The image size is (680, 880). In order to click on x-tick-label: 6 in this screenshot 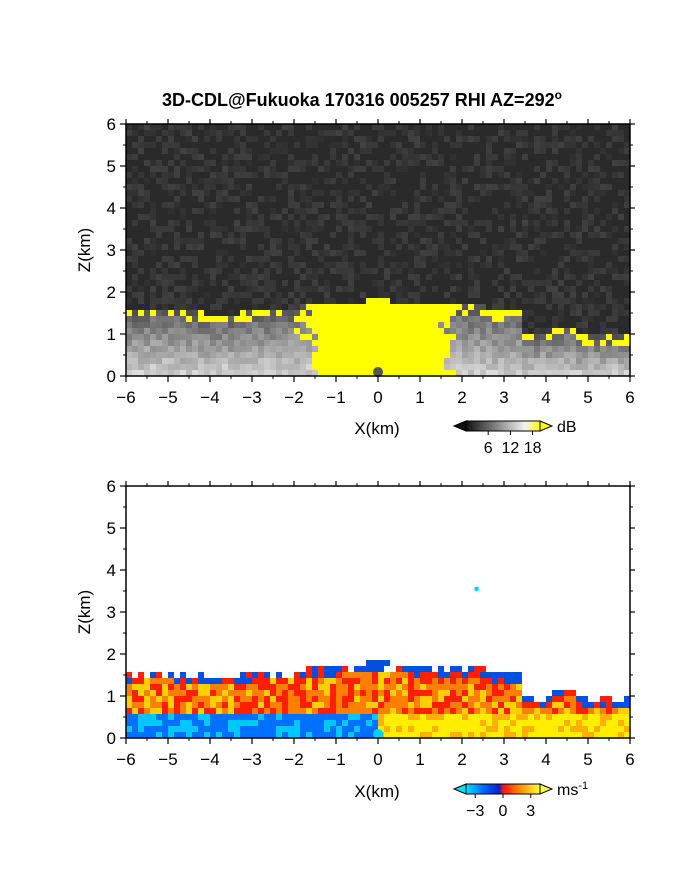, I will do `click(629, 759)`.